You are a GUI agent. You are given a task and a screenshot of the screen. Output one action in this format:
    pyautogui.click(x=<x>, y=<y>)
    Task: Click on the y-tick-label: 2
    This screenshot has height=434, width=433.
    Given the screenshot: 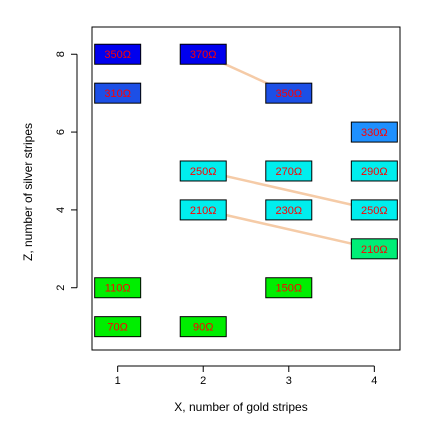 What is the action you would take?
    pyautogui.click(x=61, y=288)
    